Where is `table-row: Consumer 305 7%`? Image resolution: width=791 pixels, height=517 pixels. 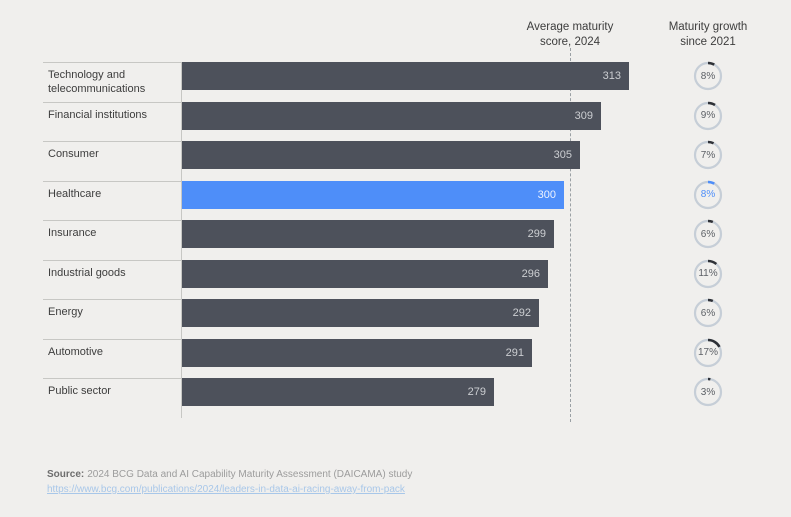
table-row: Consumer 305 7% is located at coordinates (395, 160).